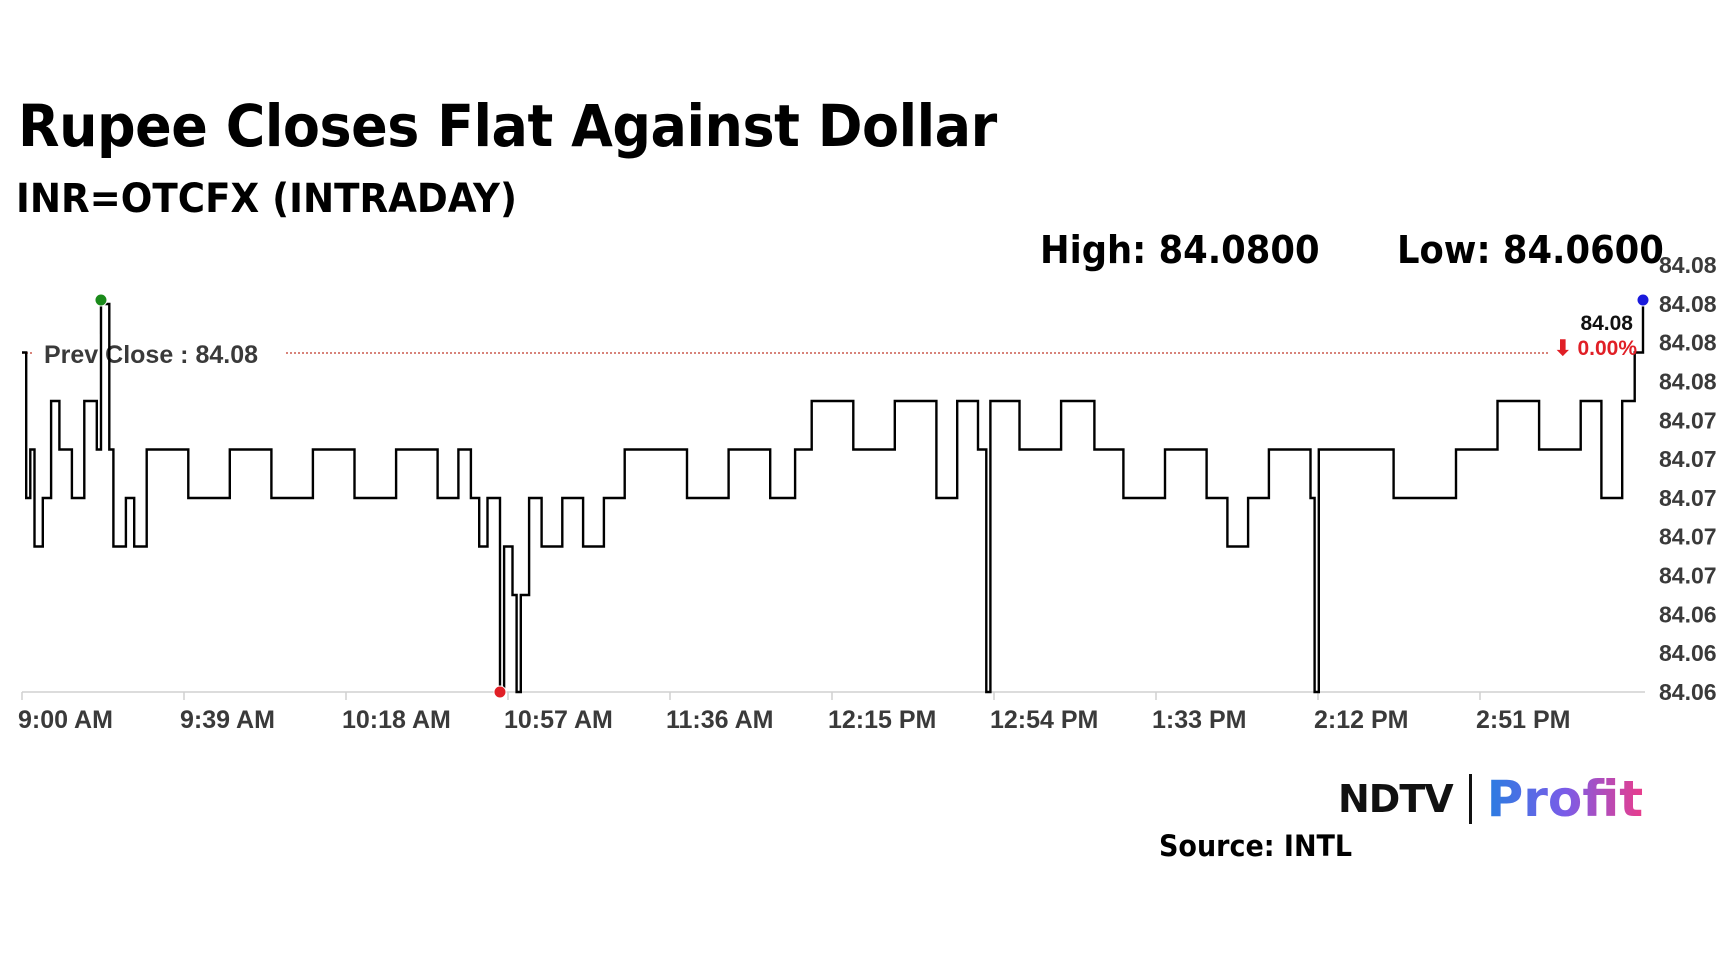 Image resolution: width=1728 pixels, height=972 pixels. I want to click on x-tick-label: 2:51 PM, so click(1523, 720).